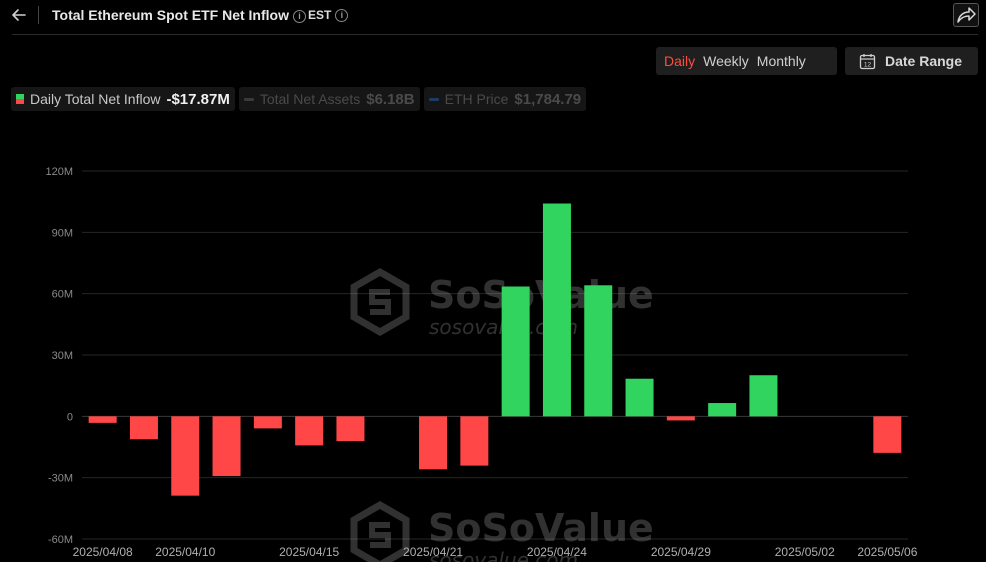 Image resolution: width=986 pixels, height=562 pixels. I want to click on legend-swatch-net-inflow, so click(20, 99).